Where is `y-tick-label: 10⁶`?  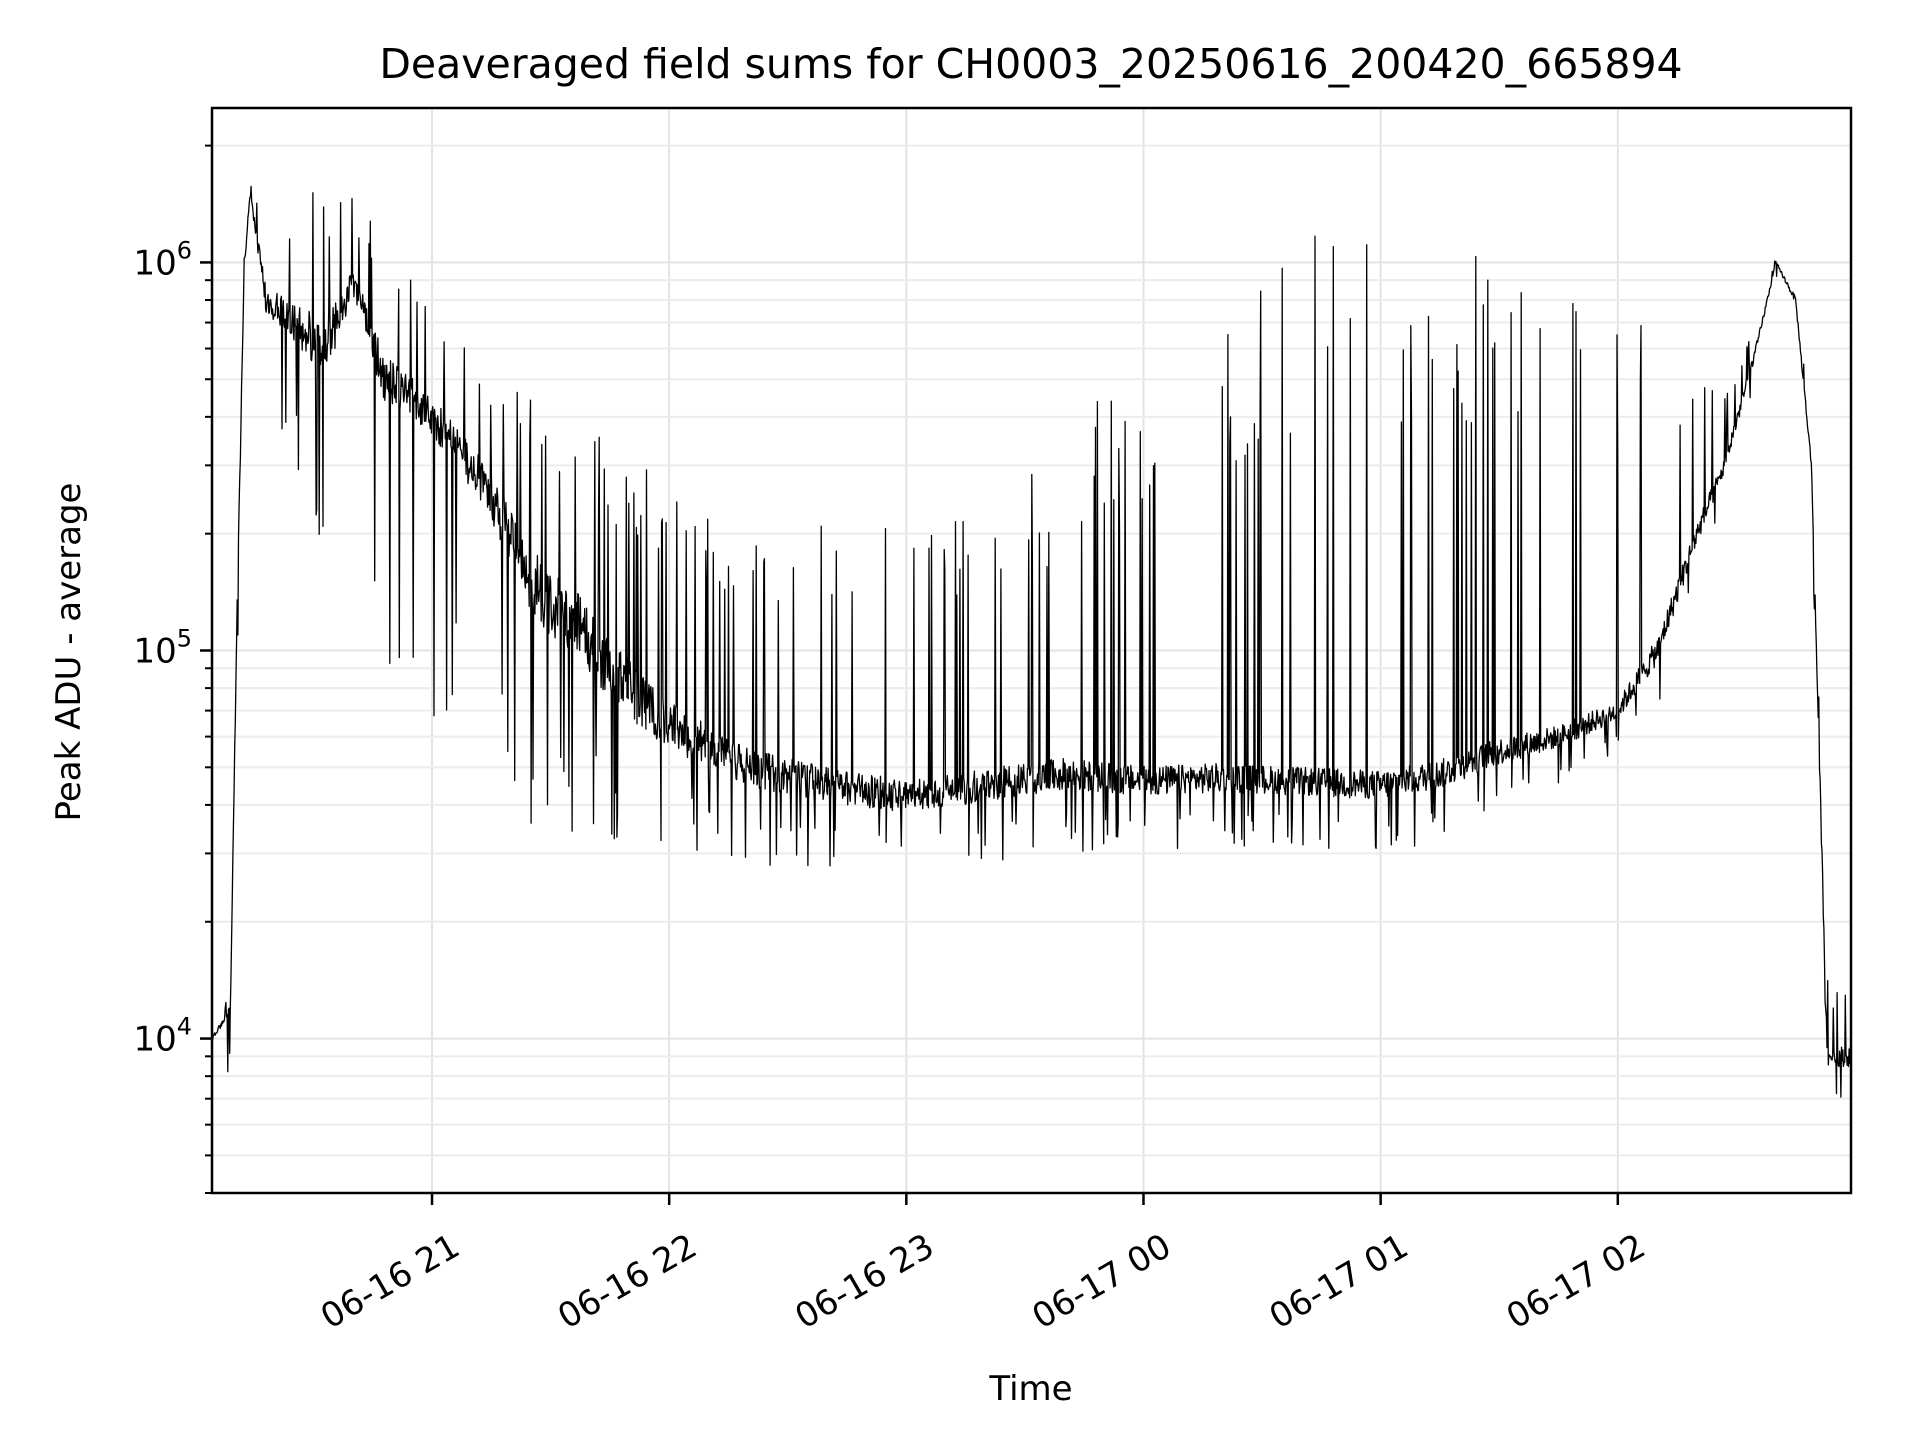
y-tick-label: 10⁶ is located at coordinates (162, 259).